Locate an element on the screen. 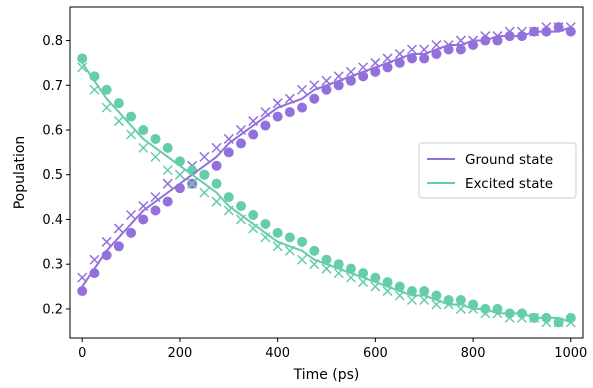 The height and width of the screenshot is (388, 593). y-tick-label: 0.6 is located at coordinates (52, 131).